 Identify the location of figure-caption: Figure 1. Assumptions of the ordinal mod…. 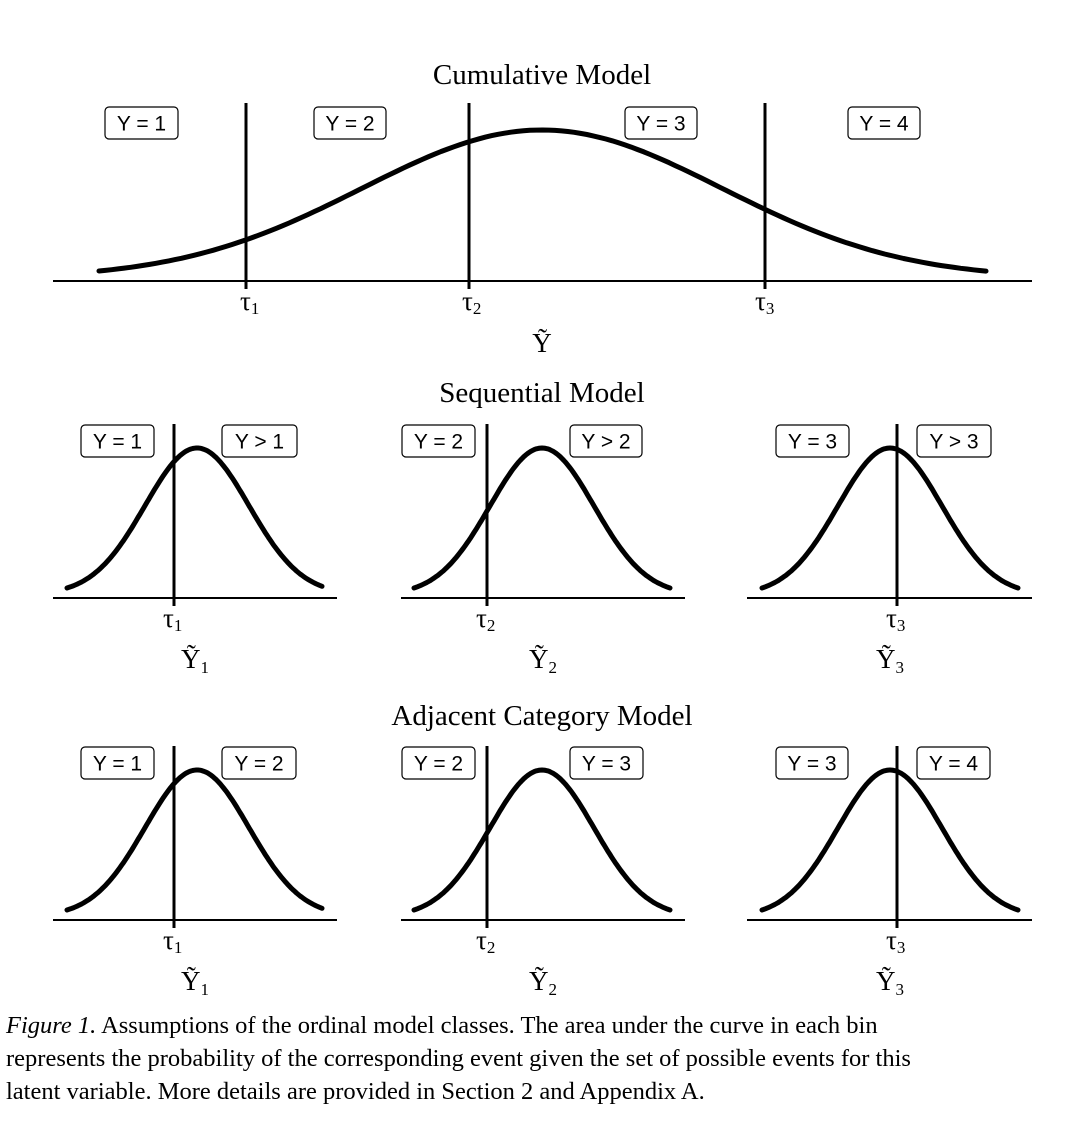
(531, 1058).